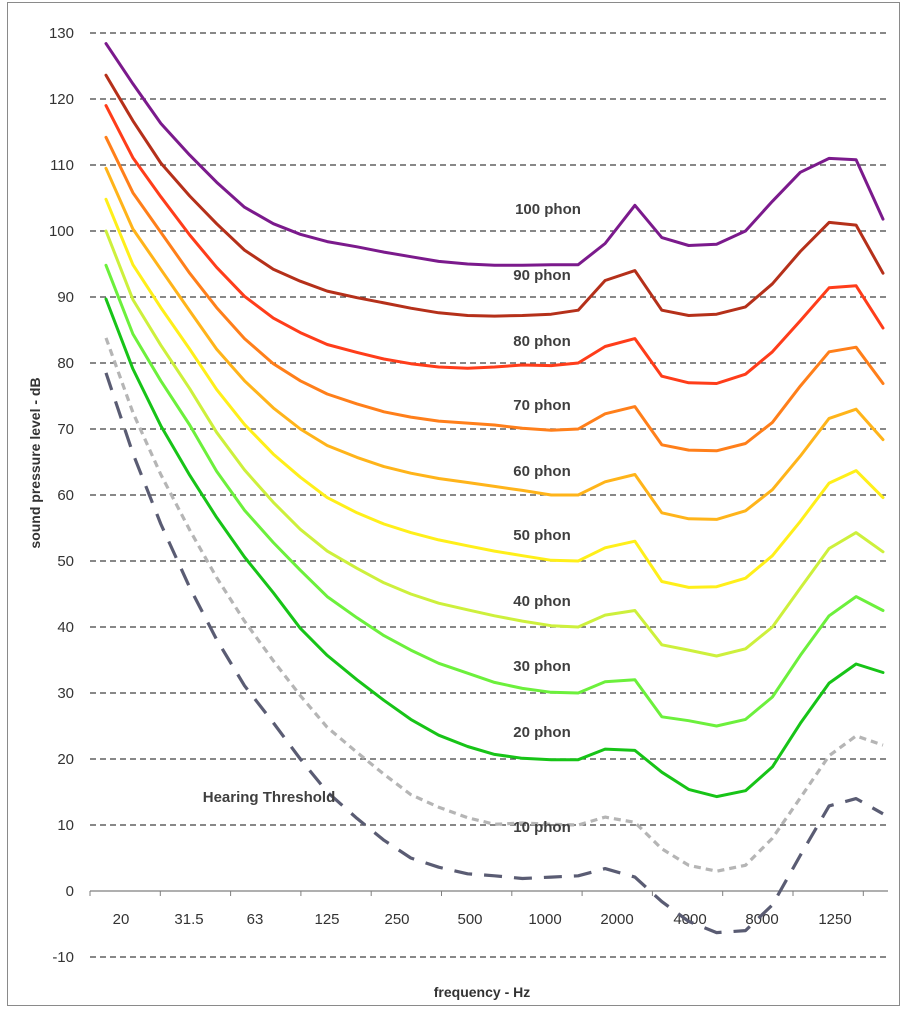  I want to click on curve-label: 100 phon, so click(548, 209).